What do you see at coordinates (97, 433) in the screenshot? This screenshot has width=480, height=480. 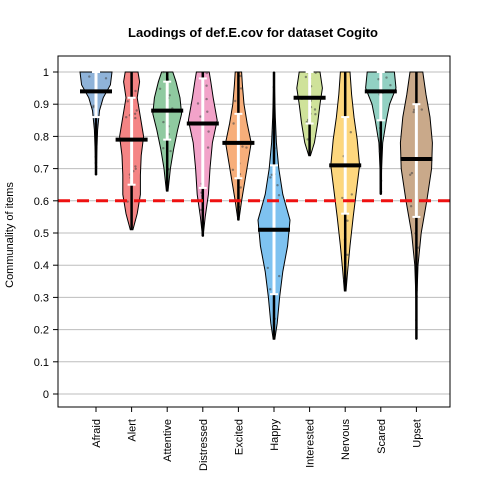 I see `x-tick-label: Afraid` at bounding box center [97, 433].